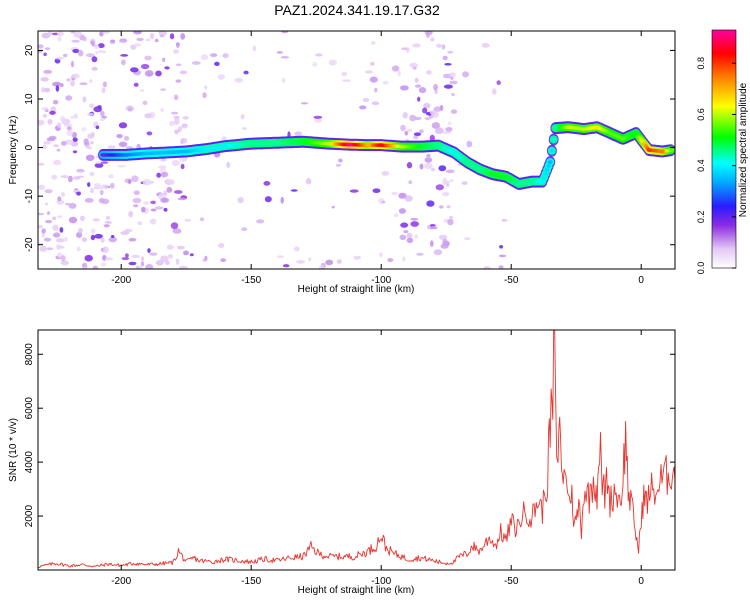 The height and width of the screenshot is (600, 750). What do you see at coordinates (251, 280) in the screenshot?
I see `x-tick-label: -150` at bounding box center [251, 280].